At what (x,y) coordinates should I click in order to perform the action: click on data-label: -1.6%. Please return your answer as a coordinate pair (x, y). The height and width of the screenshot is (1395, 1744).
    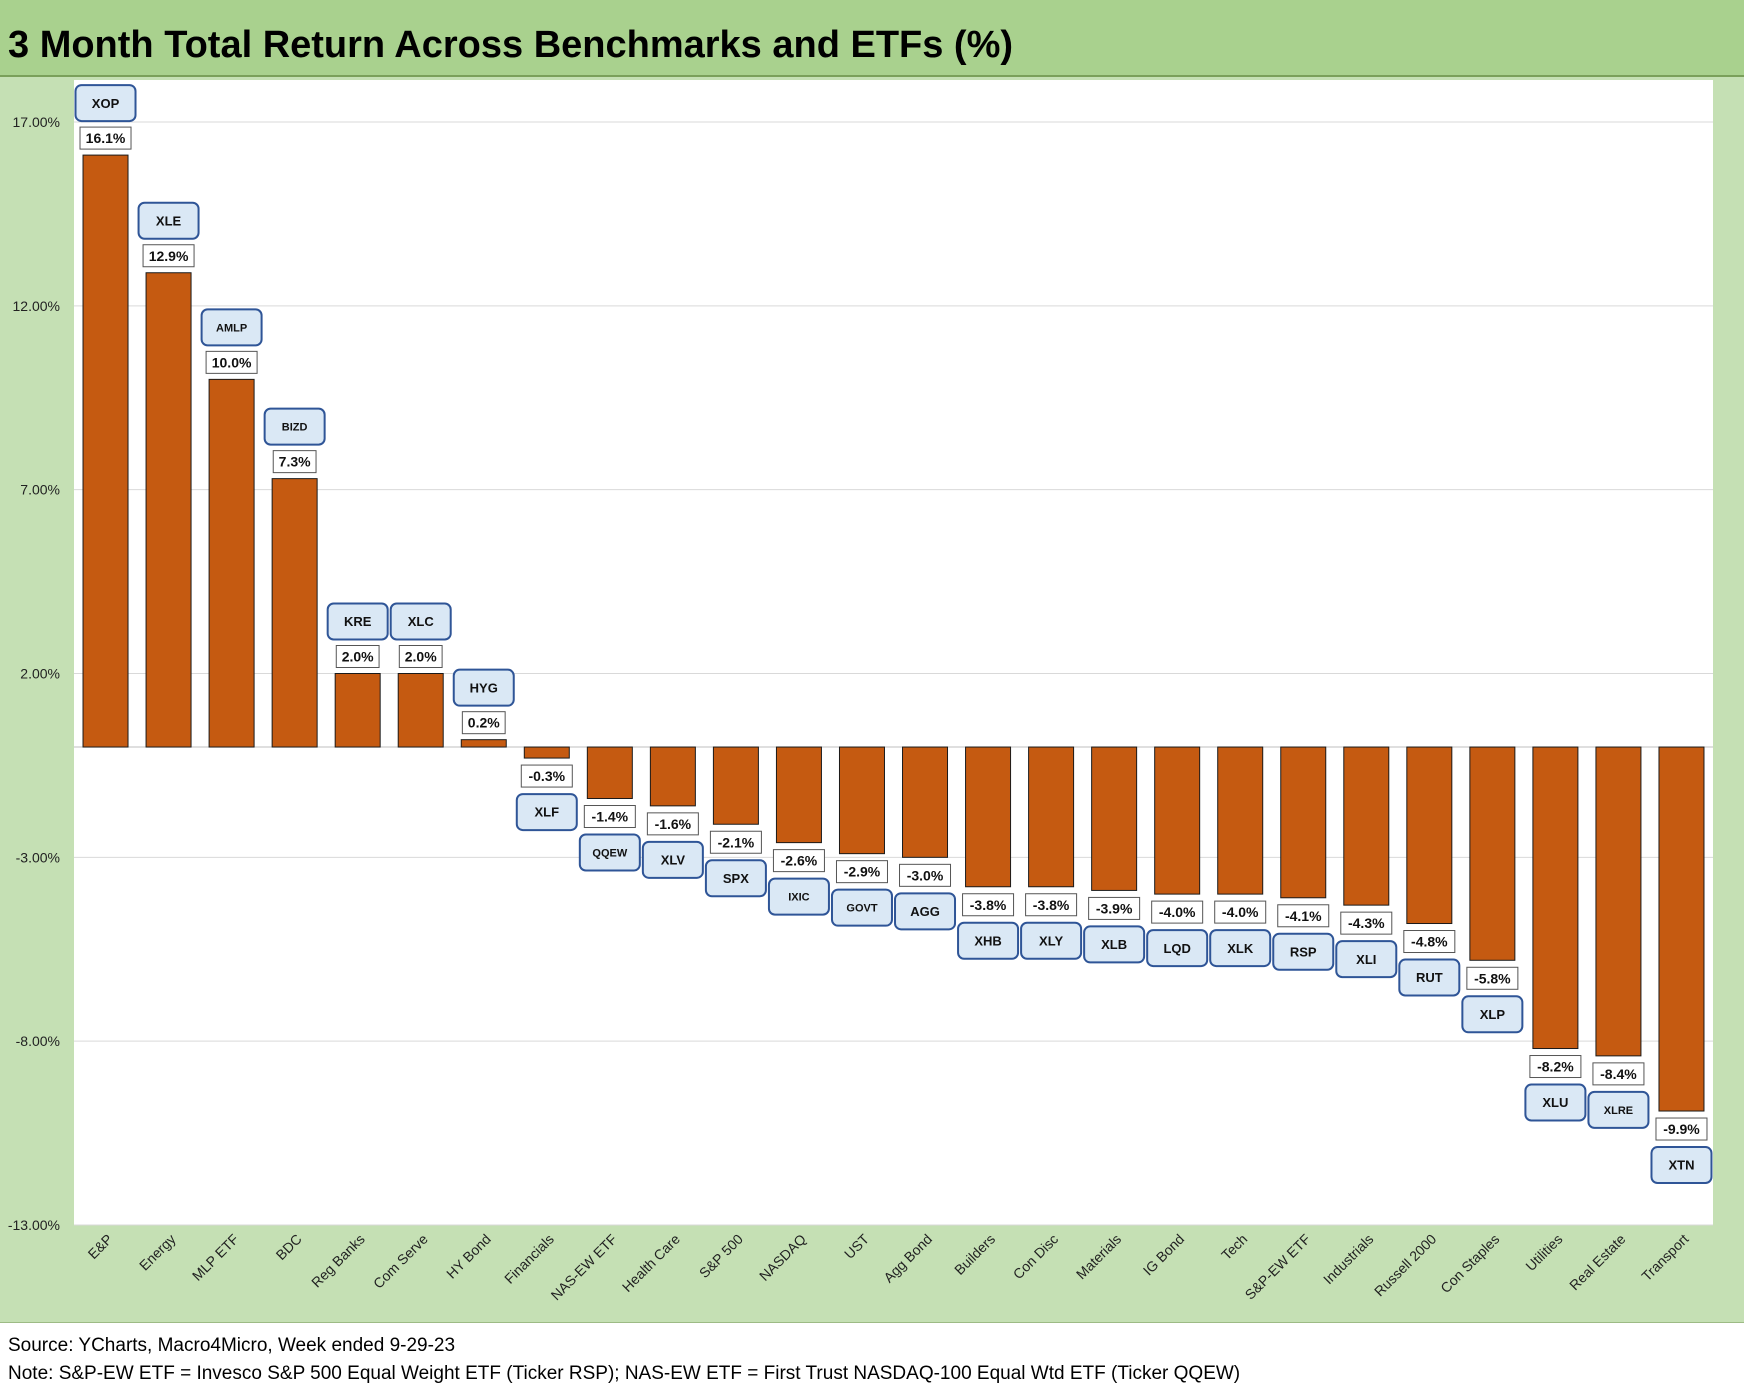
    Looking at the image, I should click on (672, 824).